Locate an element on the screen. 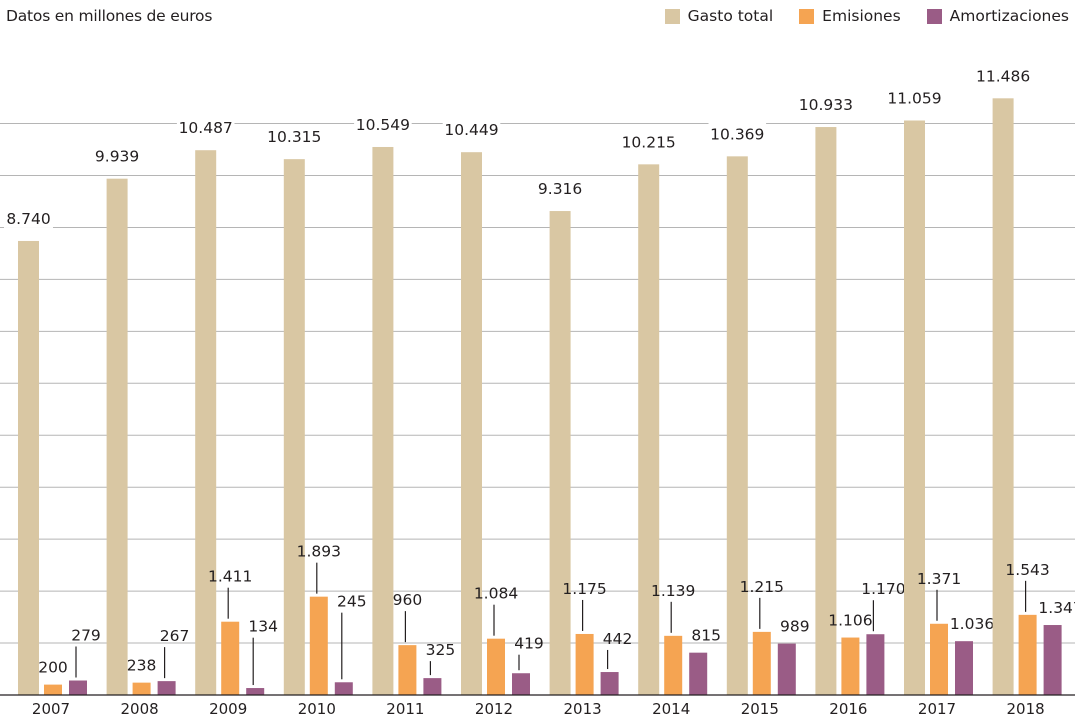  x-tick-label: 2013 is located at coordinates (583, 709).